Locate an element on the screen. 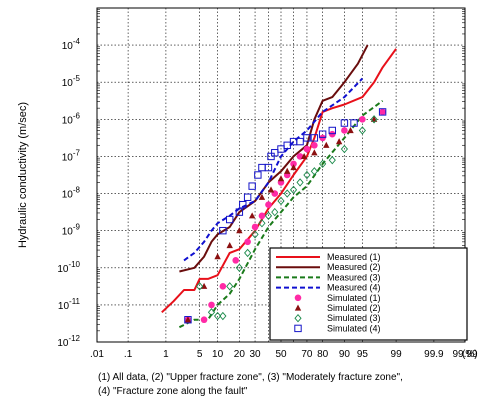 This screenshot has height=402, width=482. y-tick-label: 10⁻¹² is located at coordinates (68, 341).